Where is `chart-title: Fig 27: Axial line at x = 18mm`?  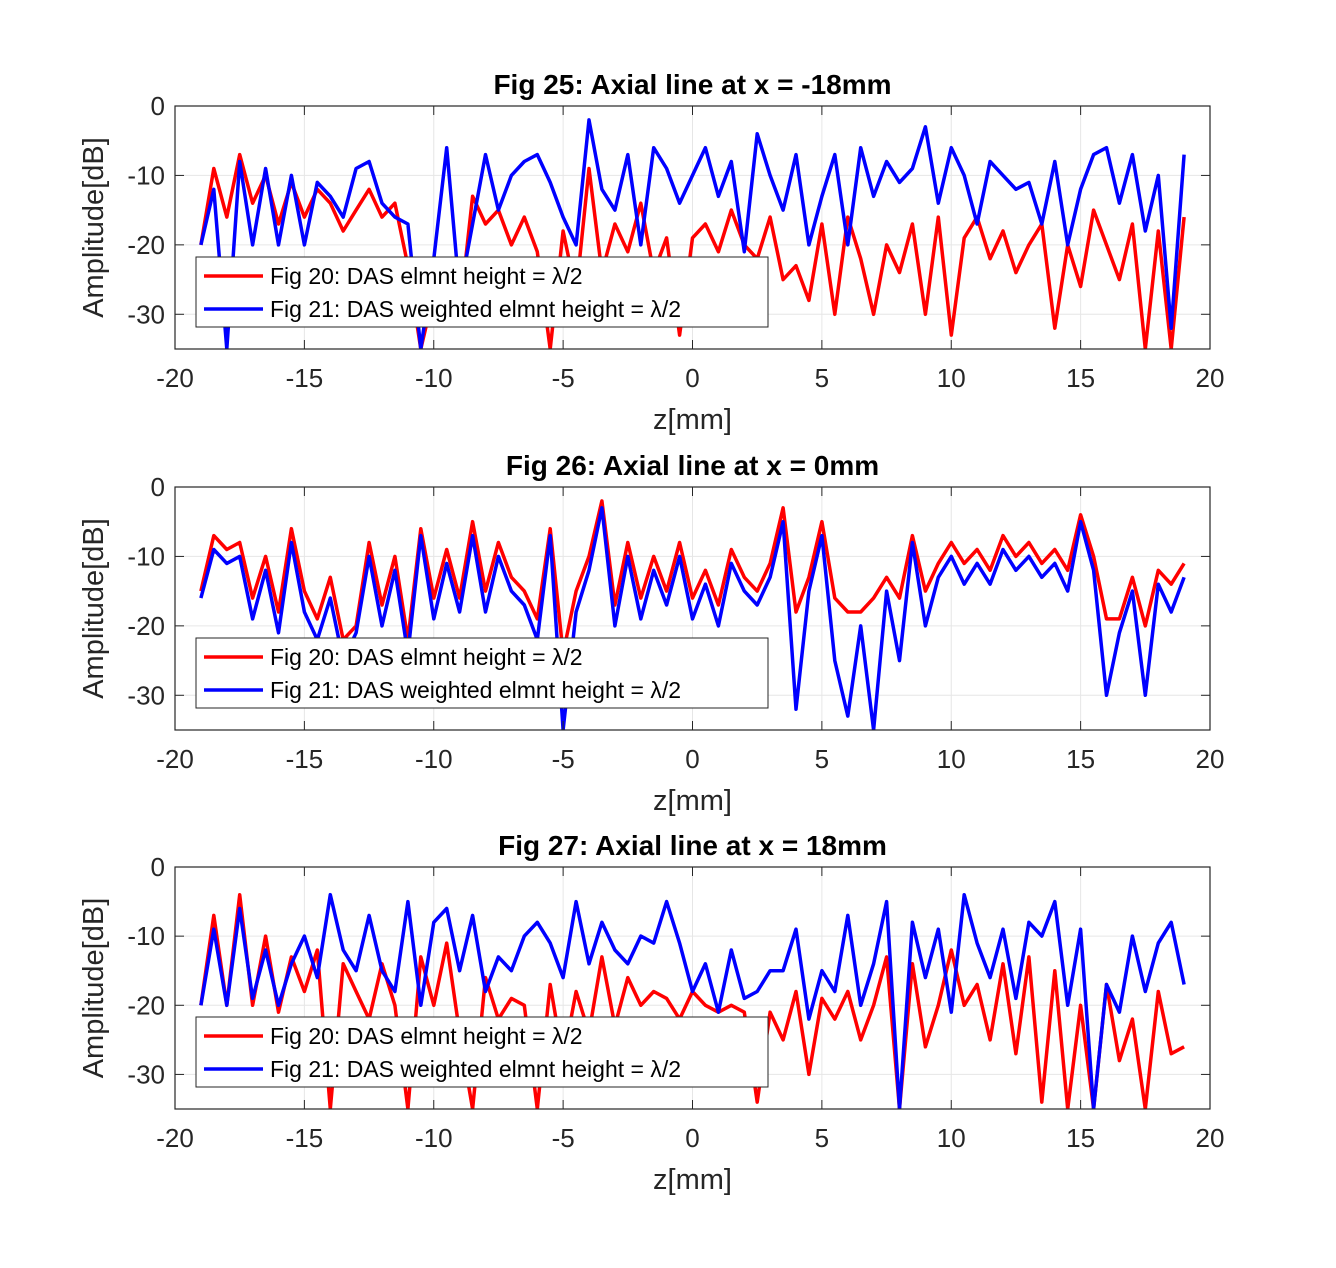 chart-title: Fig 27: Axial line at x = 18mm is located at coordinates (692, 845).